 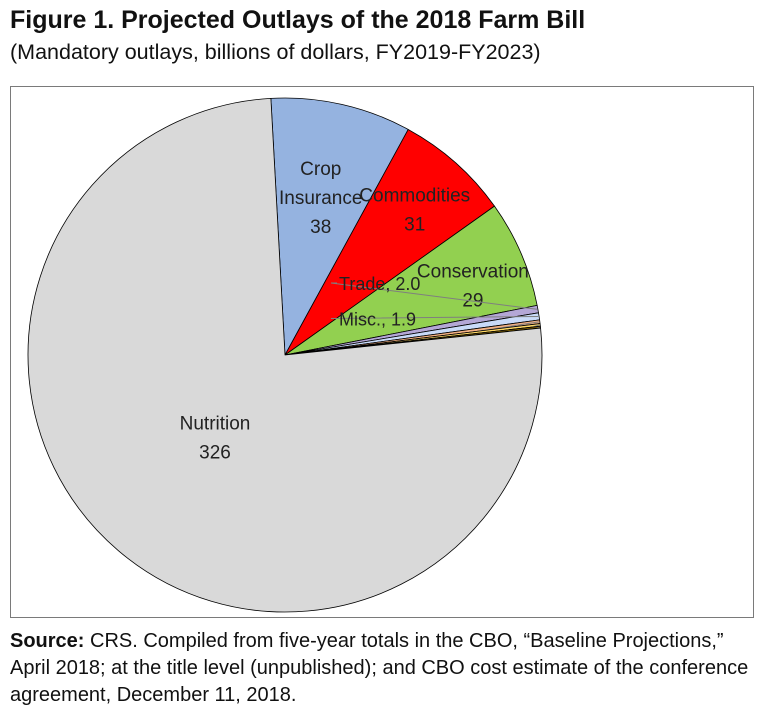 I want to click on slice-label-commodities-1: Commodities, so click(x=414, y=196).